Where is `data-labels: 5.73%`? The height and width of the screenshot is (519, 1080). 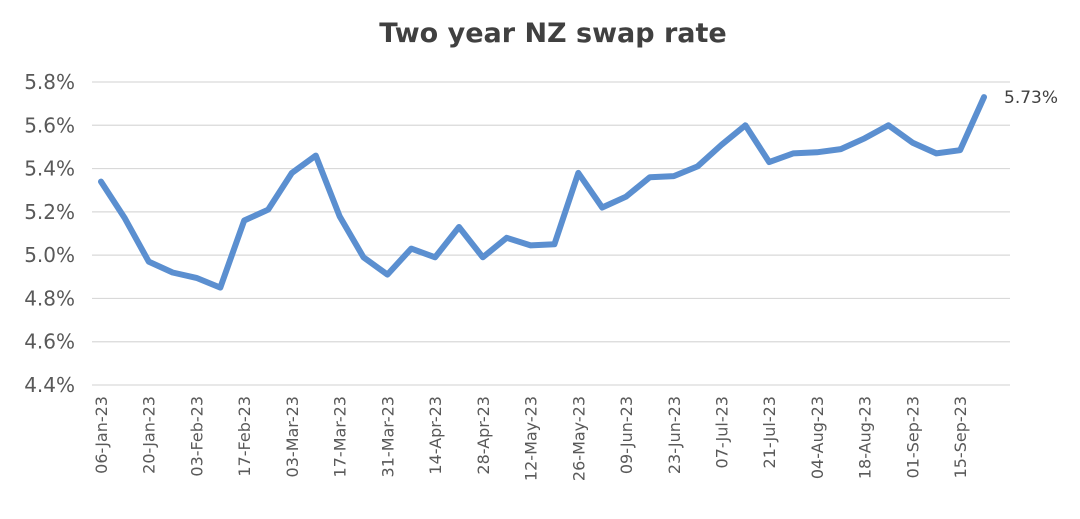
data-labels: 5.73% is located at coordinates (1031, 98).